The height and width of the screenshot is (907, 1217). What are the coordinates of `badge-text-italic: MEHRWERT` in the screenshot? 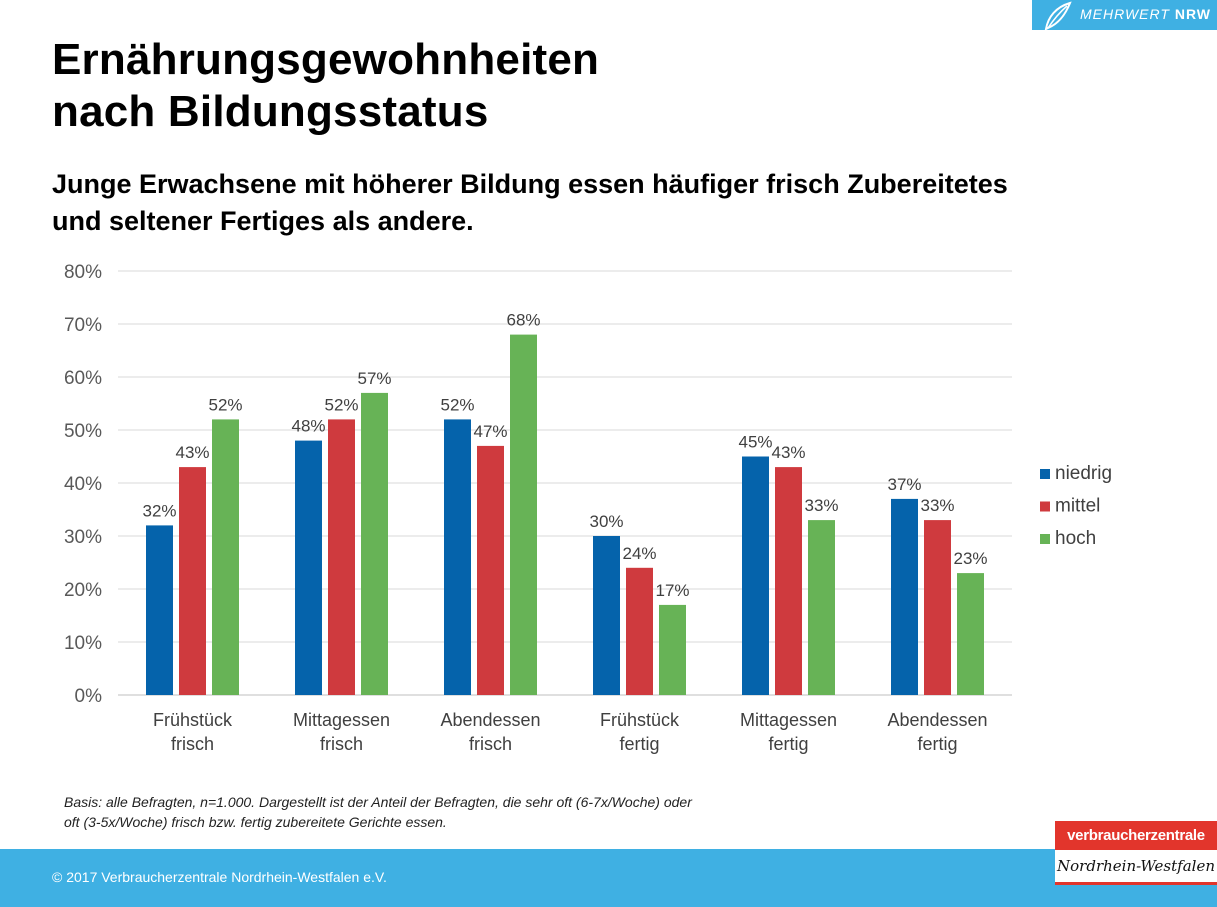 It's located at (1125, 14).